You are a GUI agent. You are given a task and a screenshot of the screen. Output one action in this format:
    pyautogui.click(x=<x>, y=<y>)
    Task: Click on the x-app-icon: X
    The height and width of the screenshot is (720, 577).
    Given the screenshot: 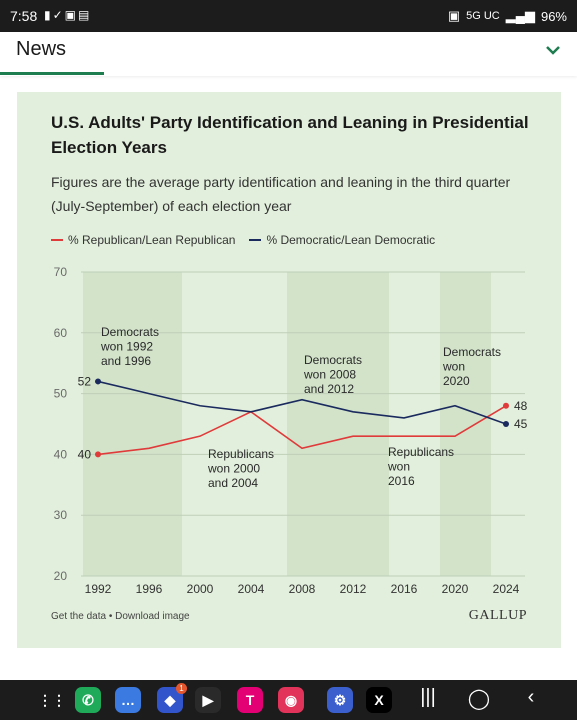 What is the action you would take?
    pyautogui.click(x=379, y=700)
    